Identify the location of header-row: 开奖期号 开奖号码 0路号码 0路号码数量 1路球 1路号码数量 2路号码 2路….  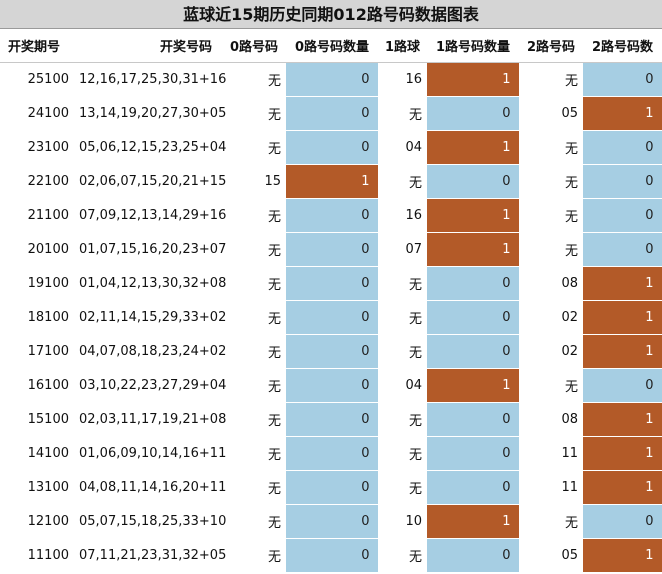
(331, 46).